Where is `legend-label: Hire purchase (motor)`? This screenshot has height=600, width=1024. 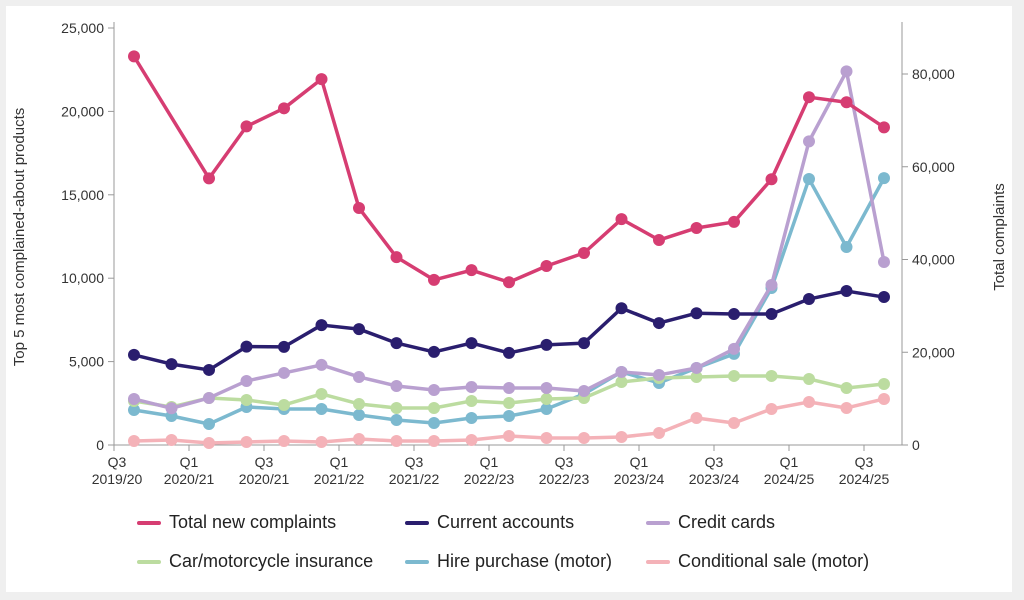 legend-label: Hire purchase (motor) is located at coordinates (525, 561).